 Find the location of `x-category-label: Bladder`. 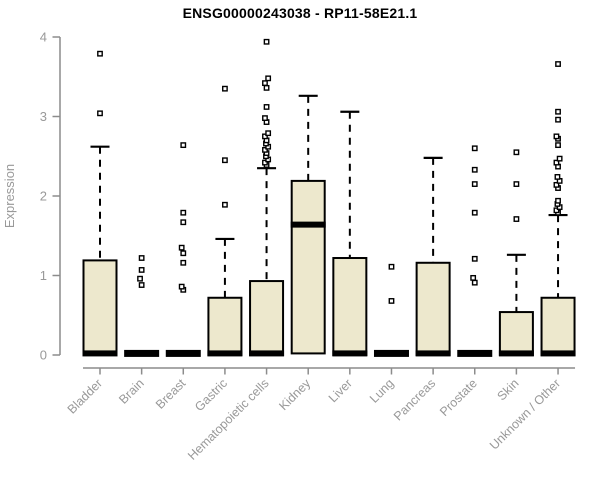

x-category-label: Bladder is located at coordinates (85, 396).